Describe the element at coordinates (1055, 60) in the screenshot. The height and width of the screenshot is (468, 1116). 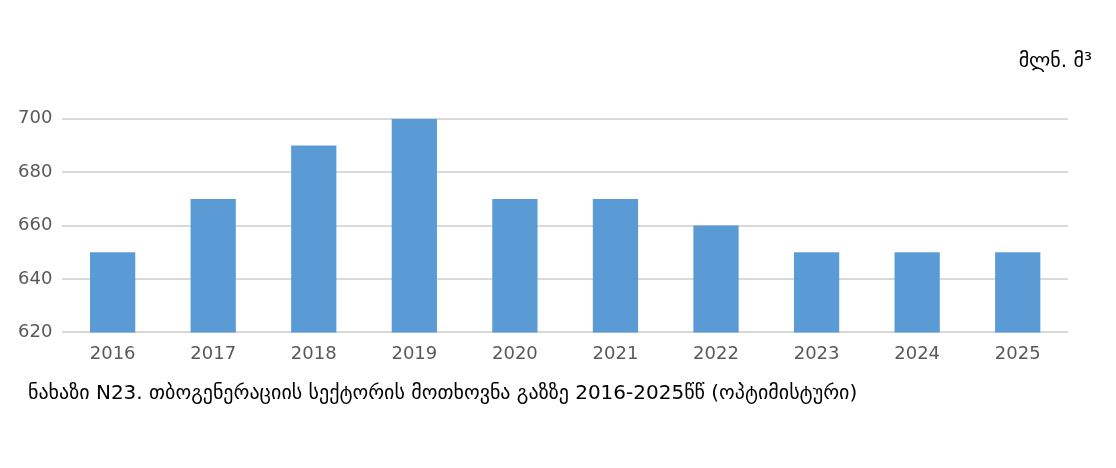
I see `y-axis-title: მლნ. მ³` at that location.